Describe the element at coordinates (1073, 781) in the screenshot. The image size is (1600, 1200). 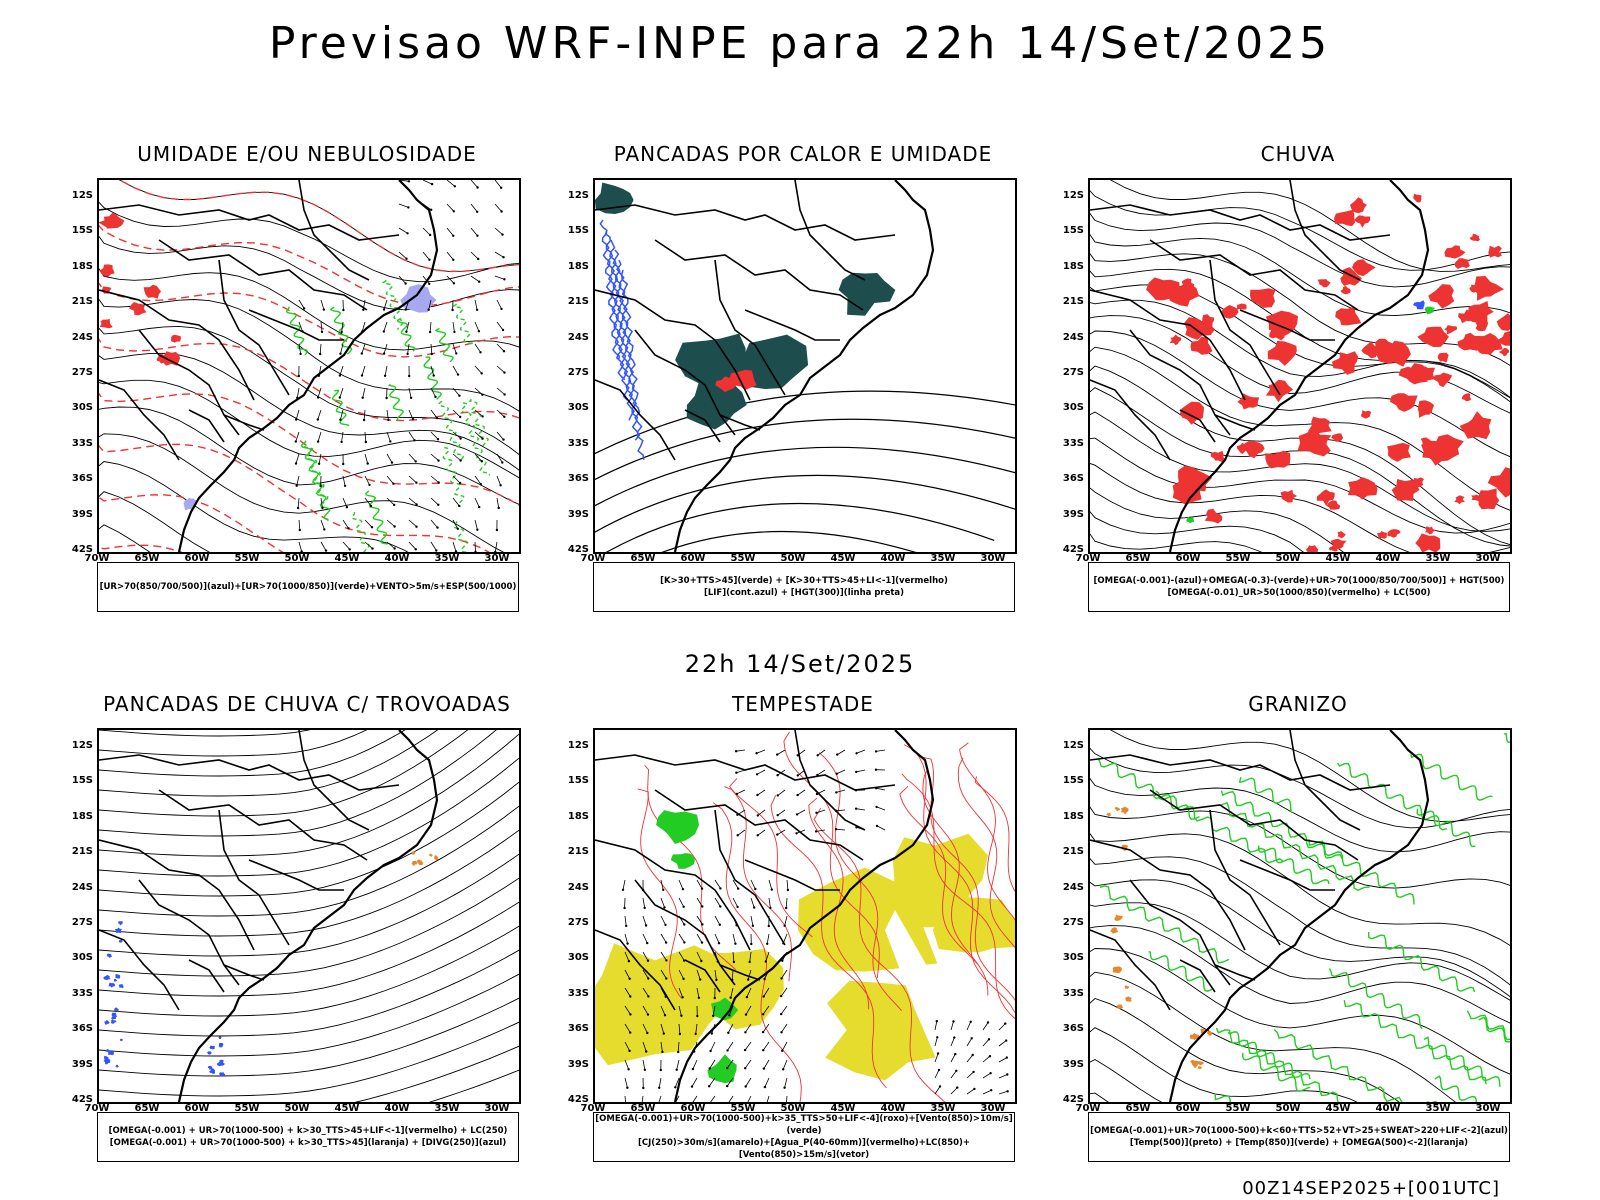
I see `lat-tick-label: 15S` at that location.